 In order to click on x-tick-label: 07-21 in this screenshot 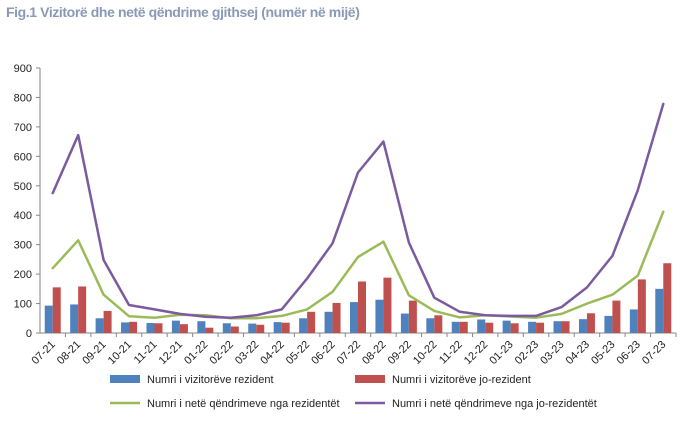, I will do `click(43, 353)`.